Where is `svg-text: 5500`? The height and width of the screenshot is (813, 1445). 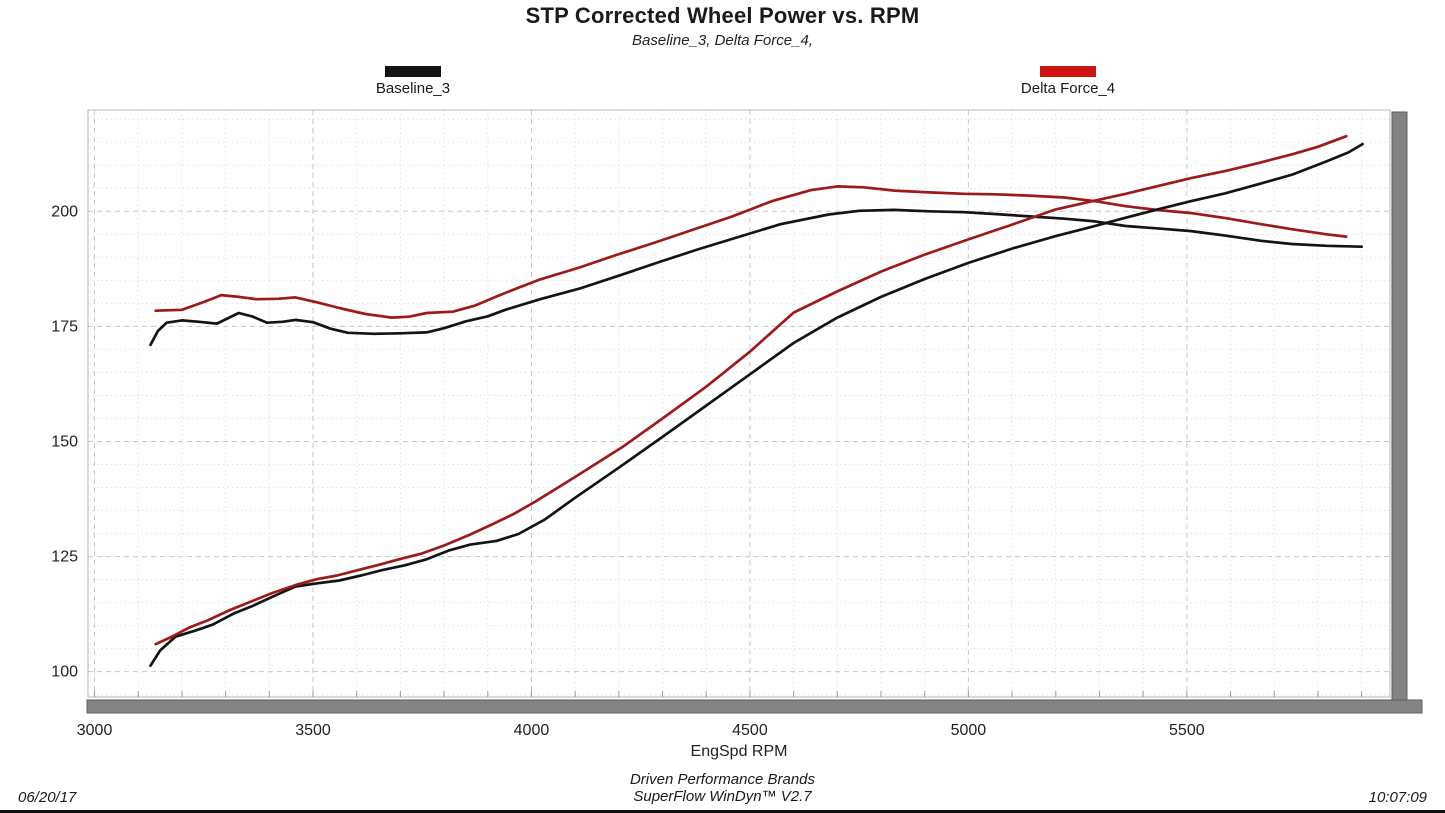
svg-text: 5500 is located at coordinates (1187, 730).